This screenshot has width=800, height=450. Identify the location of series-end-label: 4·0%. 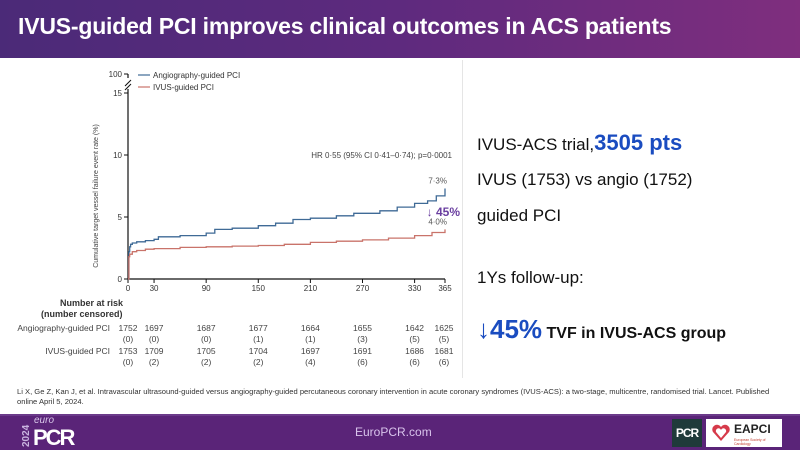
(437, 221).